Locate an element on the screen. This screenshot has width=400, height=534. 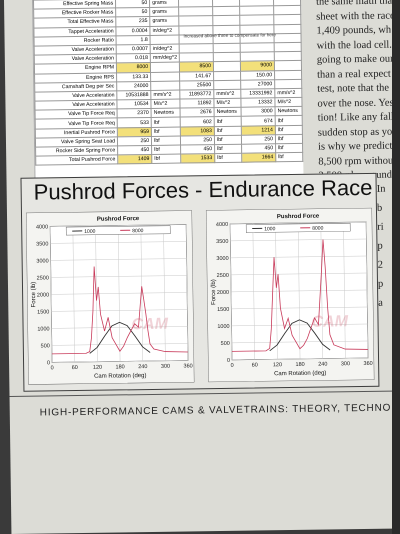
y-tick-label: 3500 is located at coordinates (42, 244).